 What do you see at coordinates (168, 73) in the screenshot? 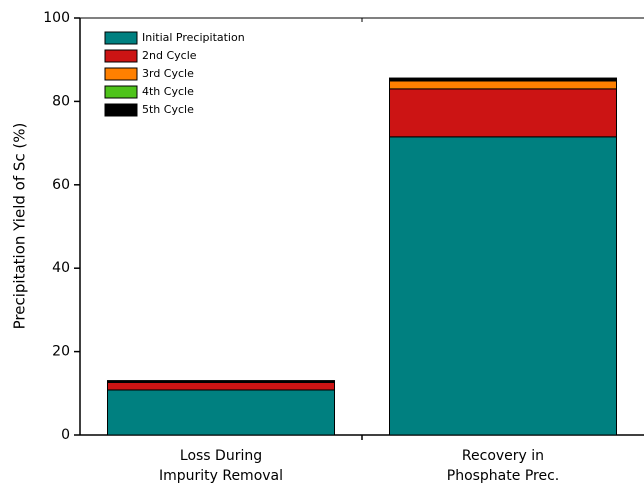
I see `legend-label: 3rd Cycle` at bounding box center [168, 73].